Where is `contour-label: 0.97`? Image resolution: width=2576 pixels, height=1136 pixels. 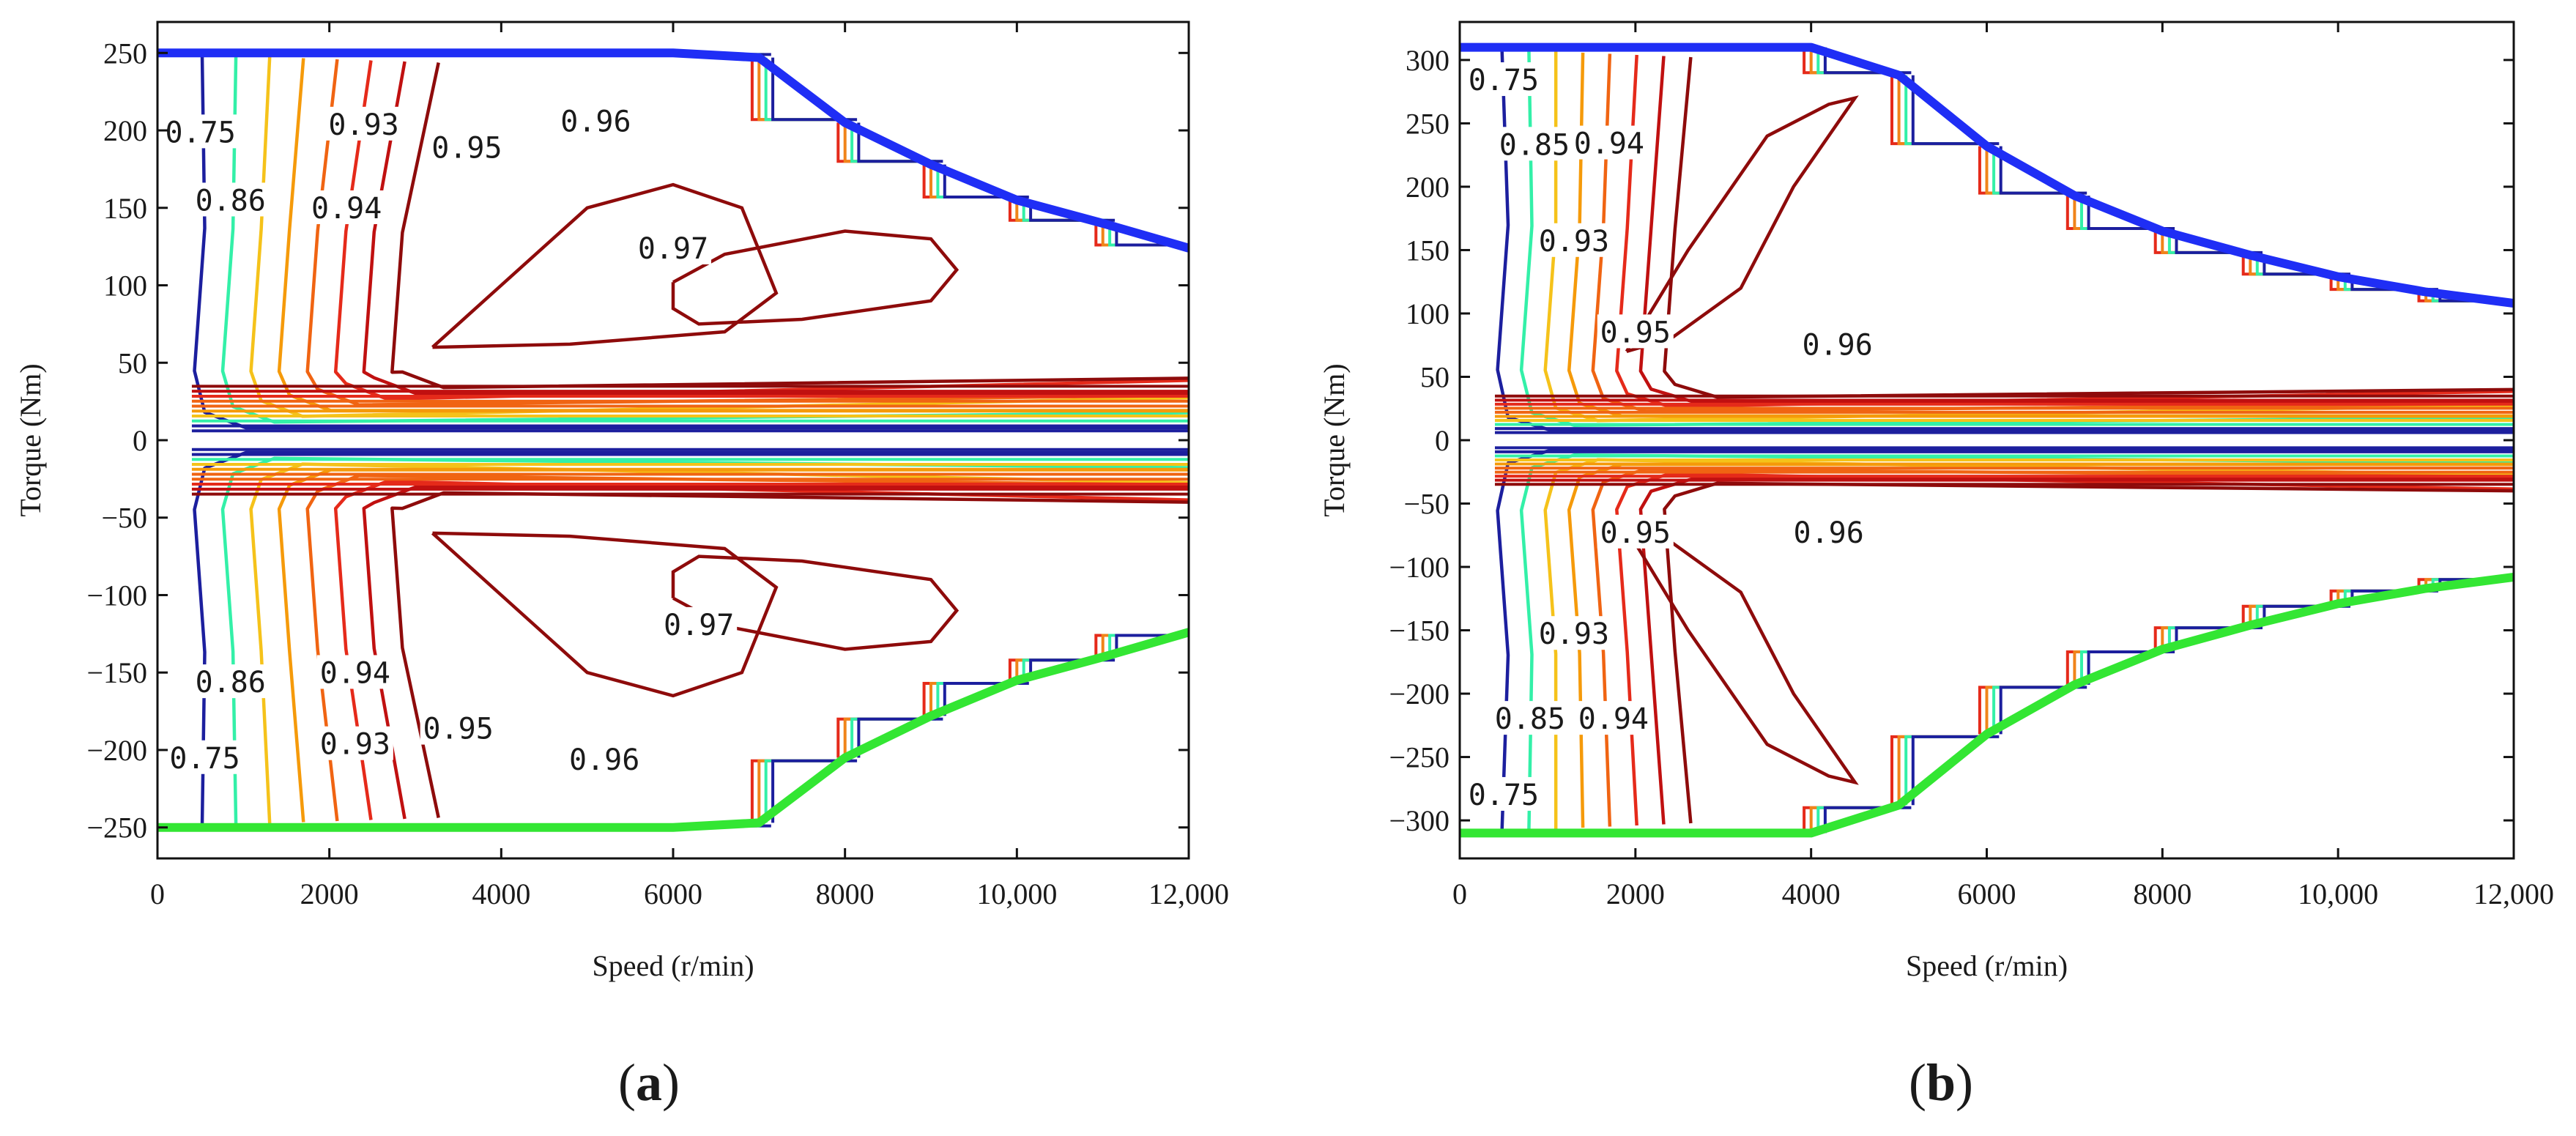
contour-label: 0.97 is located at coordinates (673, 249).